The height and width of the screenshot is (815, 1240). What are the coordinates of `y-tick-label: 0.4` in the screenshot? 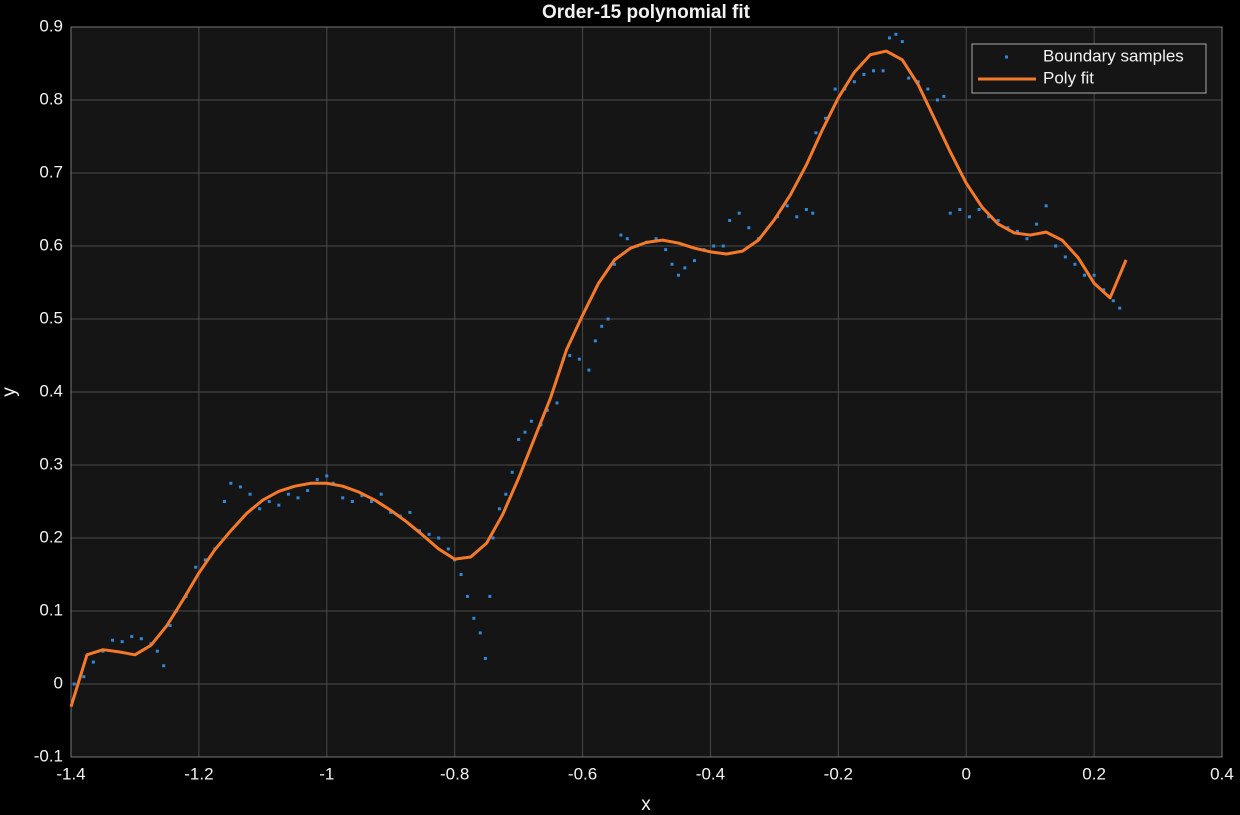 It's located at (51, 390).